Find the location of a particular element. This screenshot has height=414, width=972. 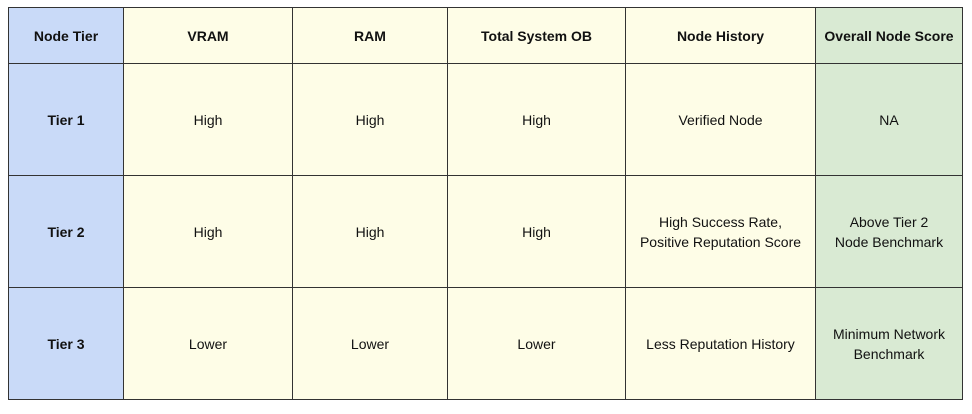

header-node-tier: Node Tier is located at coordinates (66, 35).